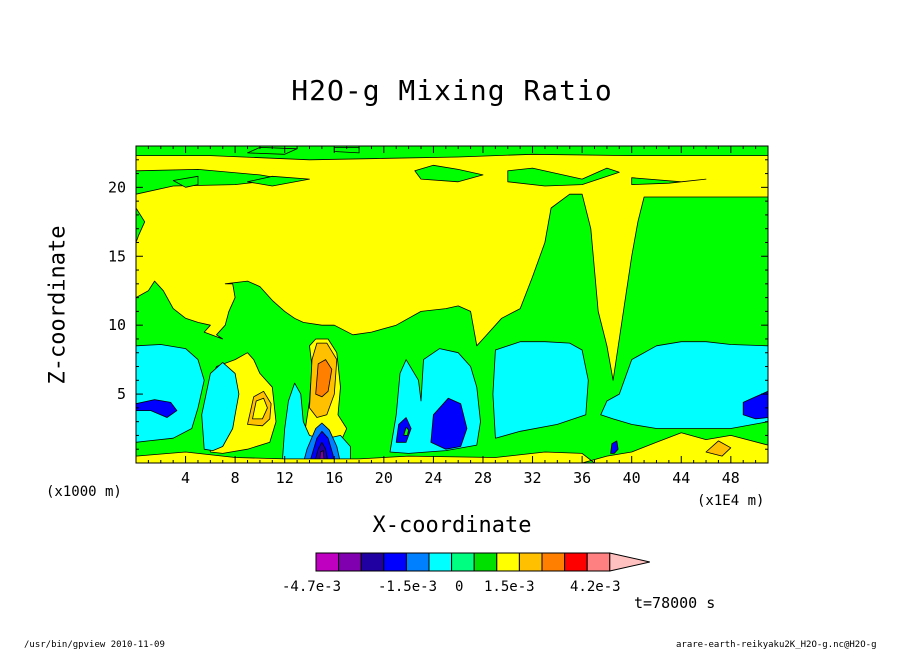 The width and height of the screenshot is (904, 654). What do you see at coordinates (483, 478) in the screenshot?
I see `x-tick-label: 28` at bounding box center [483, 478].